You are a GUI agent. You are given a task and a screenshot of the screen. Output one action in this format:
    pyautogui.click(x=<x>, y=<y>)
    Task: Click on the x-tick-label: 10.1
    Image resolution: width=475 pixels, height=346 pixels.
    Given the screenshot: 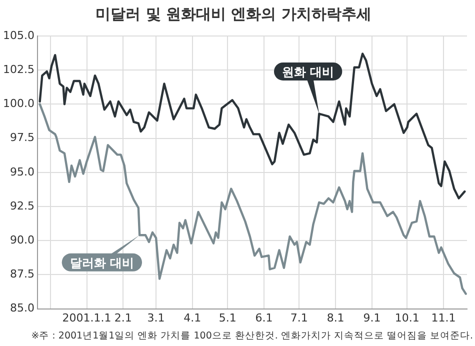 What is the action you would take?
    pyautogui.click(x=407, y=317)
    